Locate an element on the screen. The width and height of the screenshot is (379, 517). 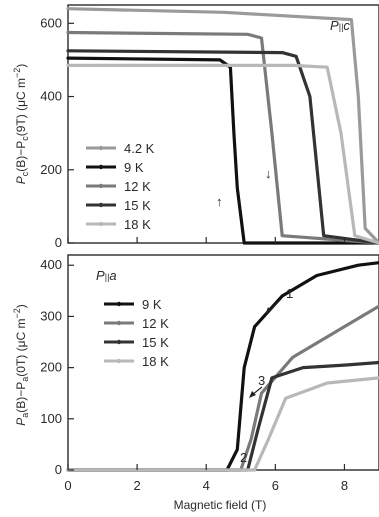
panel-bottom-label: P||a is located at coordinates (106, 275).